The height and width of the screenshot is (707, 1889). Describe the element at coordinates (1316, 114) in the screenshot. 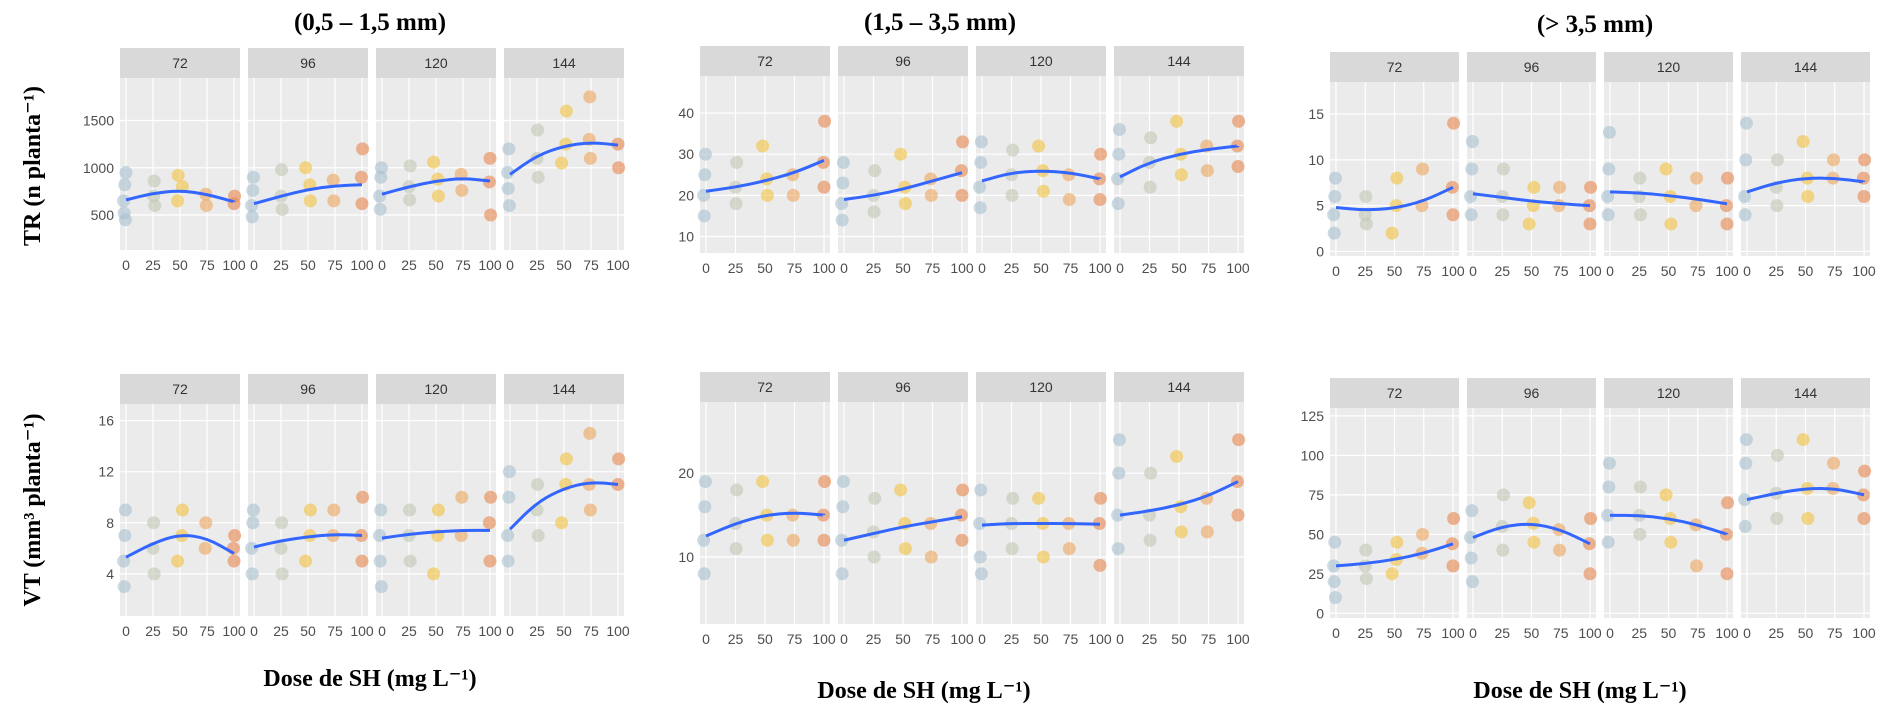

I see `y-tick-label: 15` at that location.